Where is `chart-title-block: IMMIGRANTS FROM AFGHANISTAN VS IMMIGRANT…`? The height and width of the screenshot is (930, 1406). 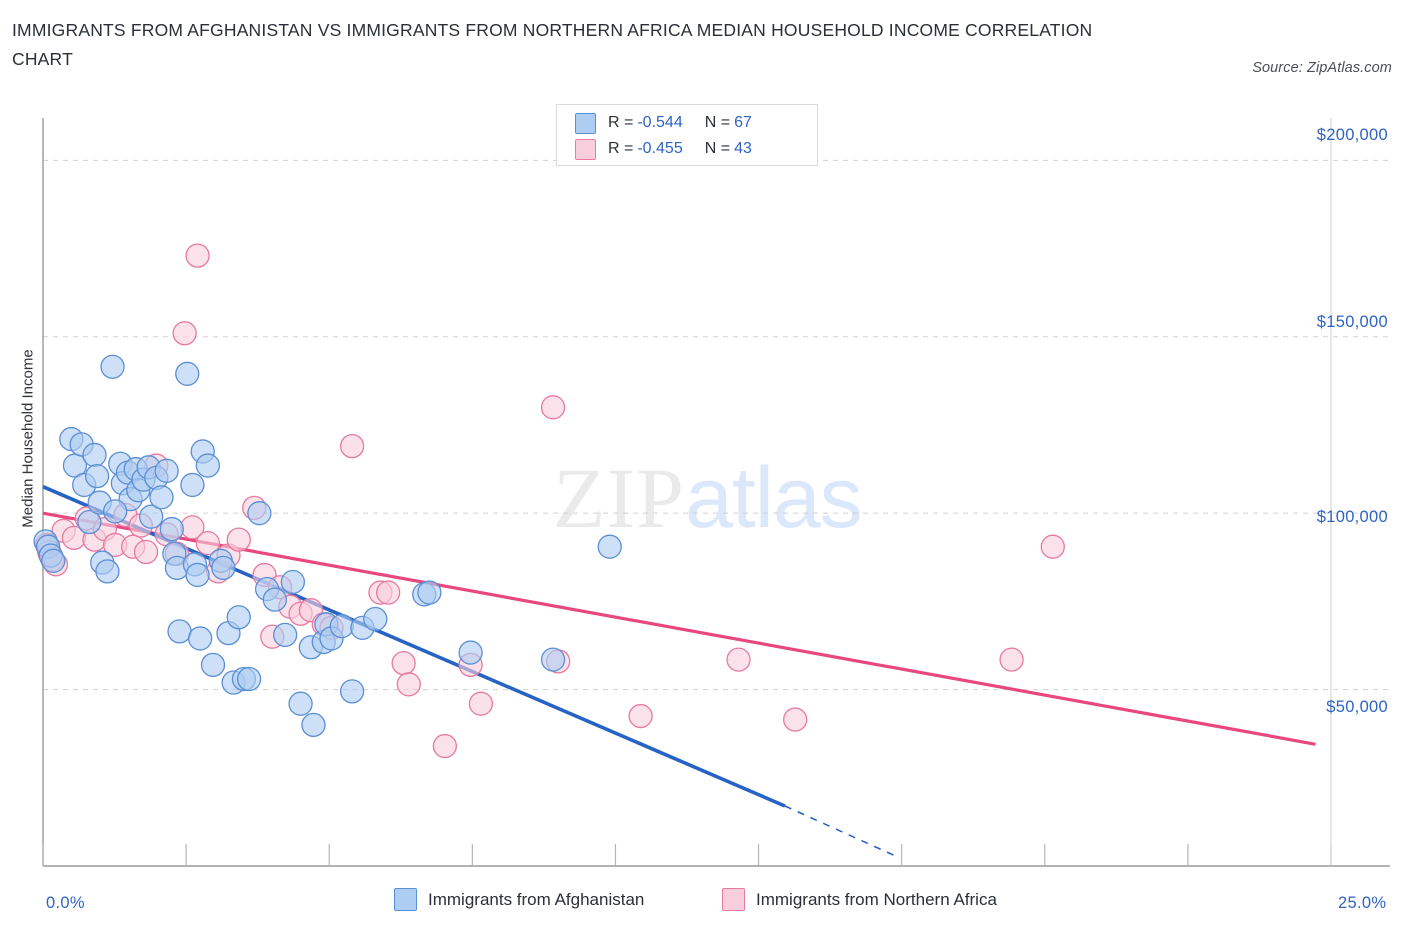
chart-title-block: IMMIGRANTS FROM AFGHANISTAN VS IMMIGRANT… is located at coordinates (602, 45).